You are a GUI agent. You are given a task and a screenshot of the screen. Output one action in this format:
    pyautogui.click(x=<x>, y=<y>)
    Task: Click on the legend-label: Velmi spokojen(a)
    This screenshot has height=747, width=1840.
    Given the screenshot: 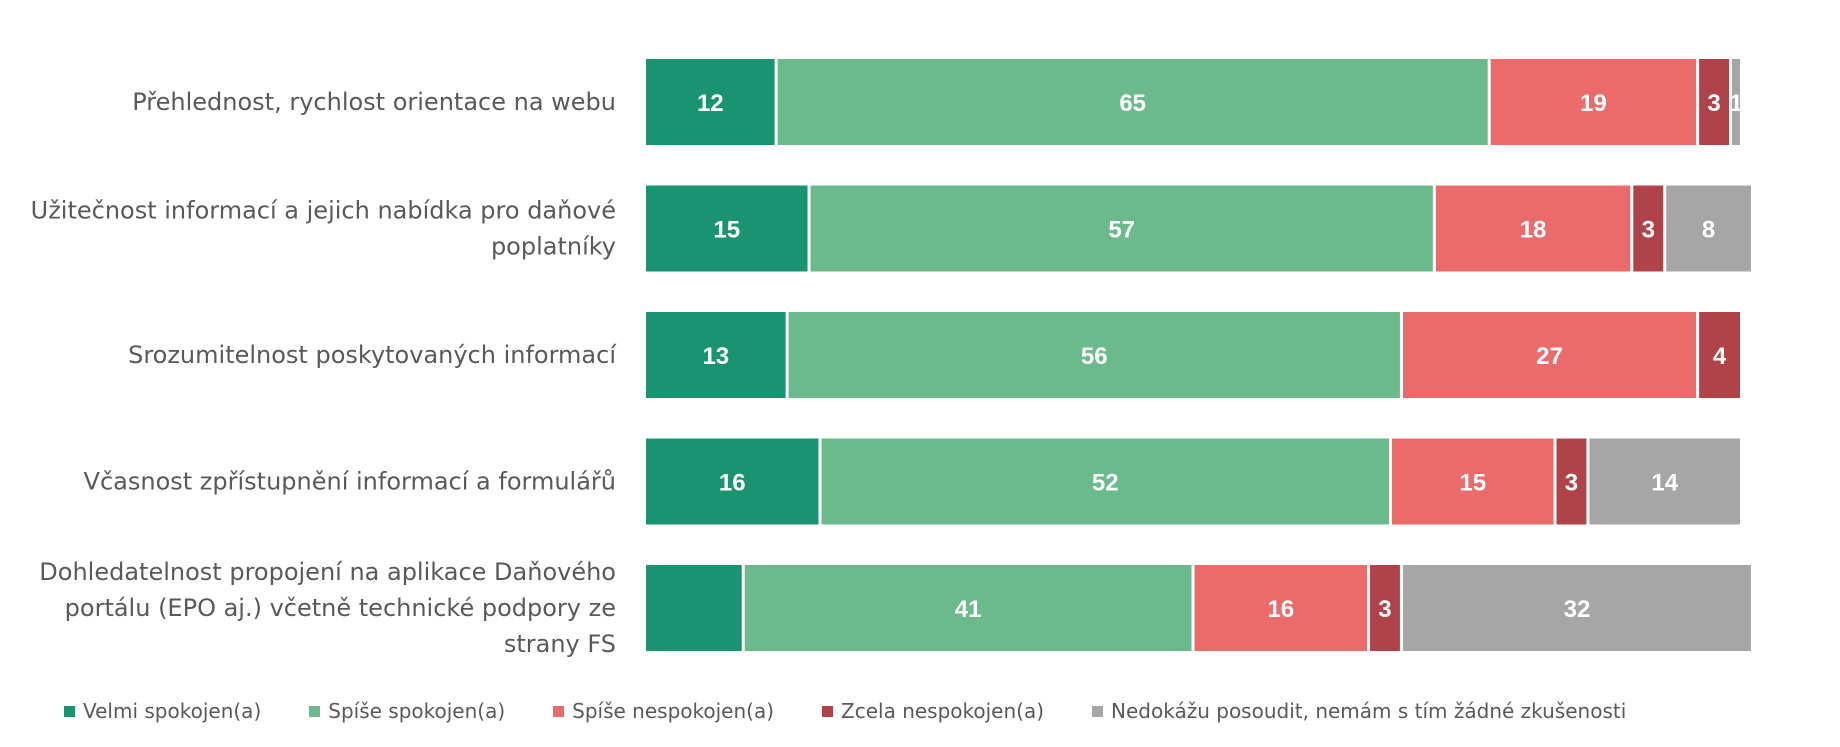 What is the action you would take?
    pyautogui.click(x=172, y=711)
    